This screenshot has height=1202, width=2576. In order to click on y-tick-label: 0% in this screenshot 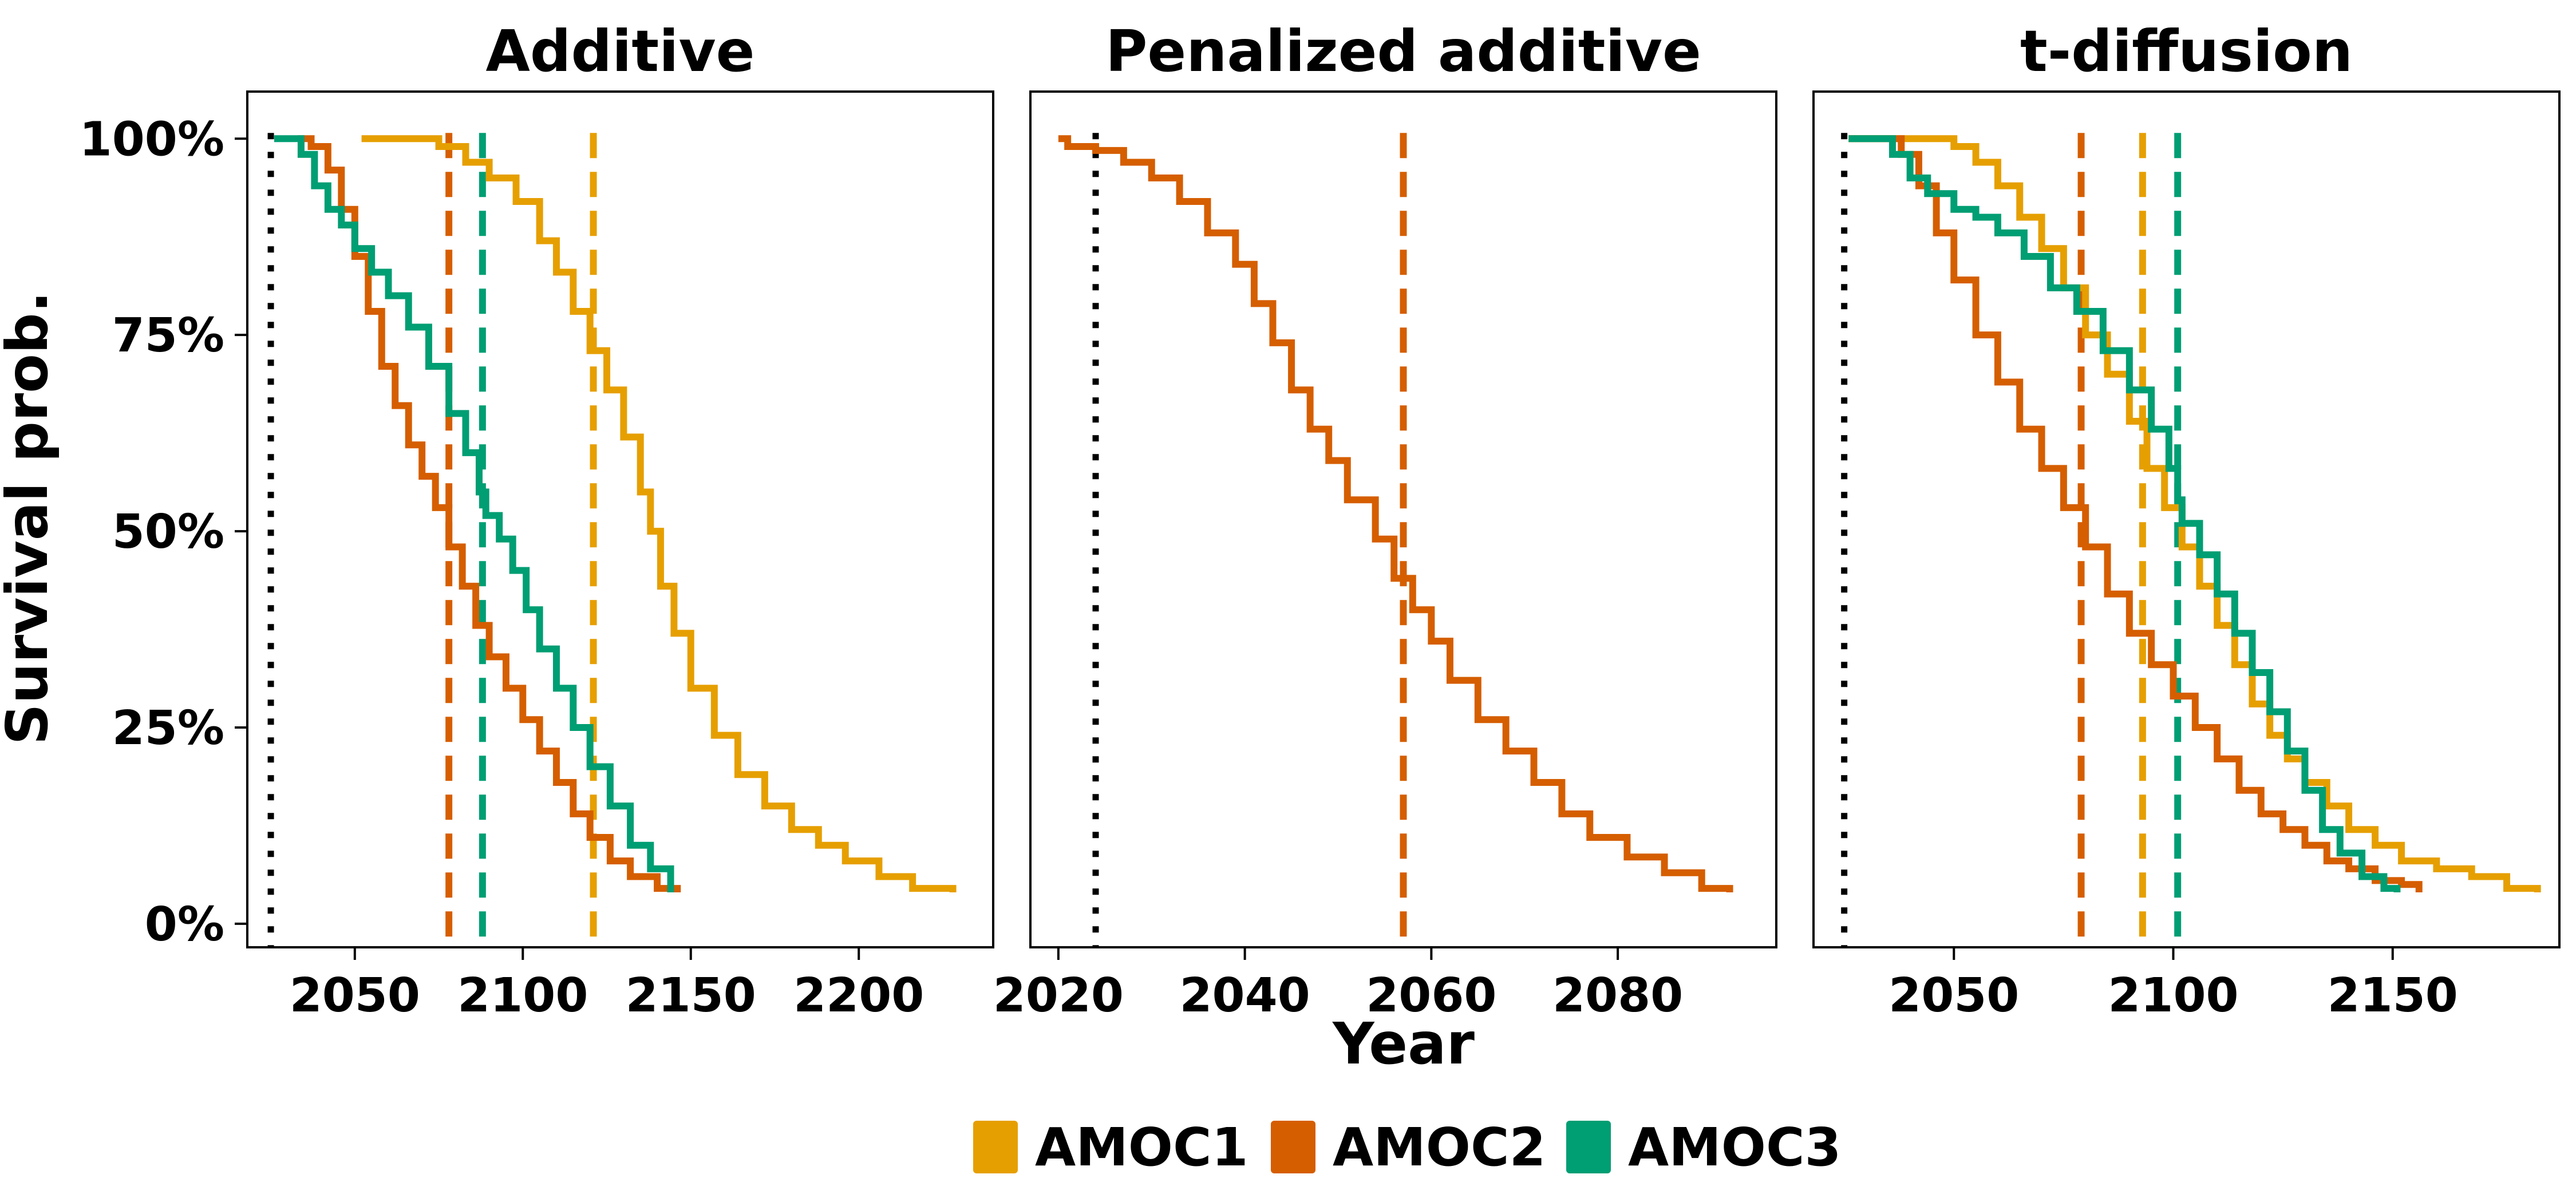, I will do `click(184, 925)`.